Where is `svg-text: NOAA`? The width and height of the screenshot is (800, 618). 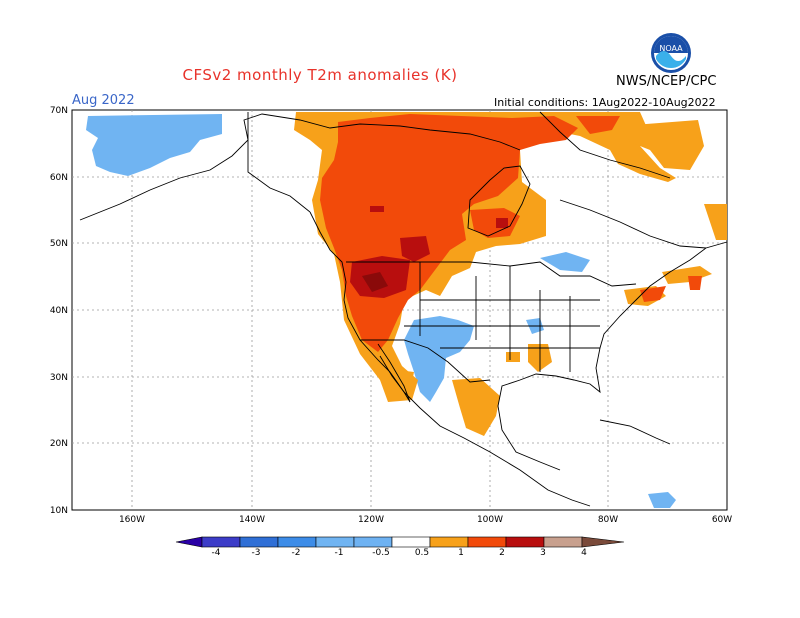 svg-text: NOAA is located at coordinates (671, 48).